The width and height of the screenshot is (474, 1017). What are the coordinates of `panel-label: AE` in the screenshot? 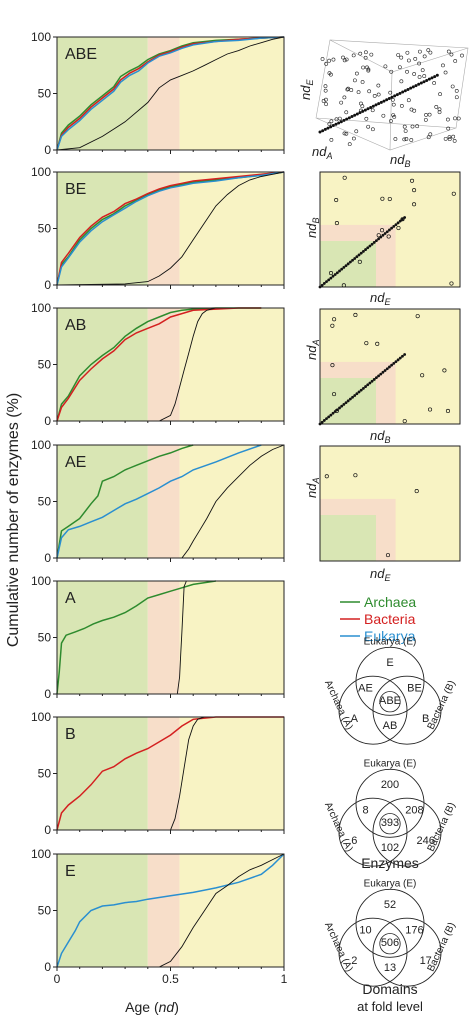 It's located at (75, 462).